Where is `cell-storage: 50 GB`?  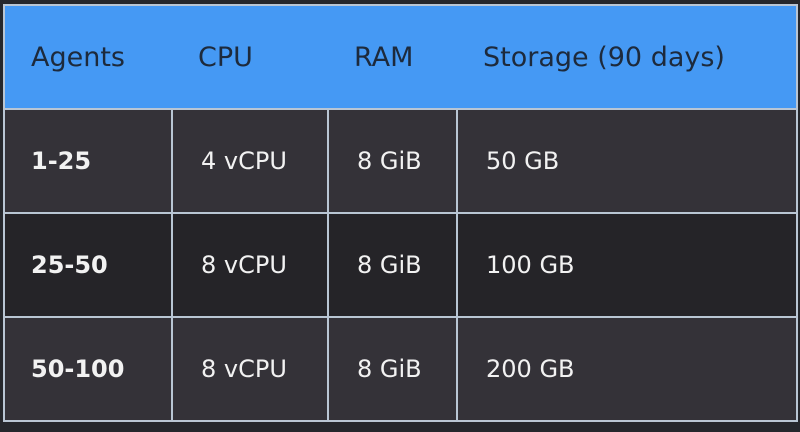
cell-storage: 50 GB is located at coordinates (627, 161).